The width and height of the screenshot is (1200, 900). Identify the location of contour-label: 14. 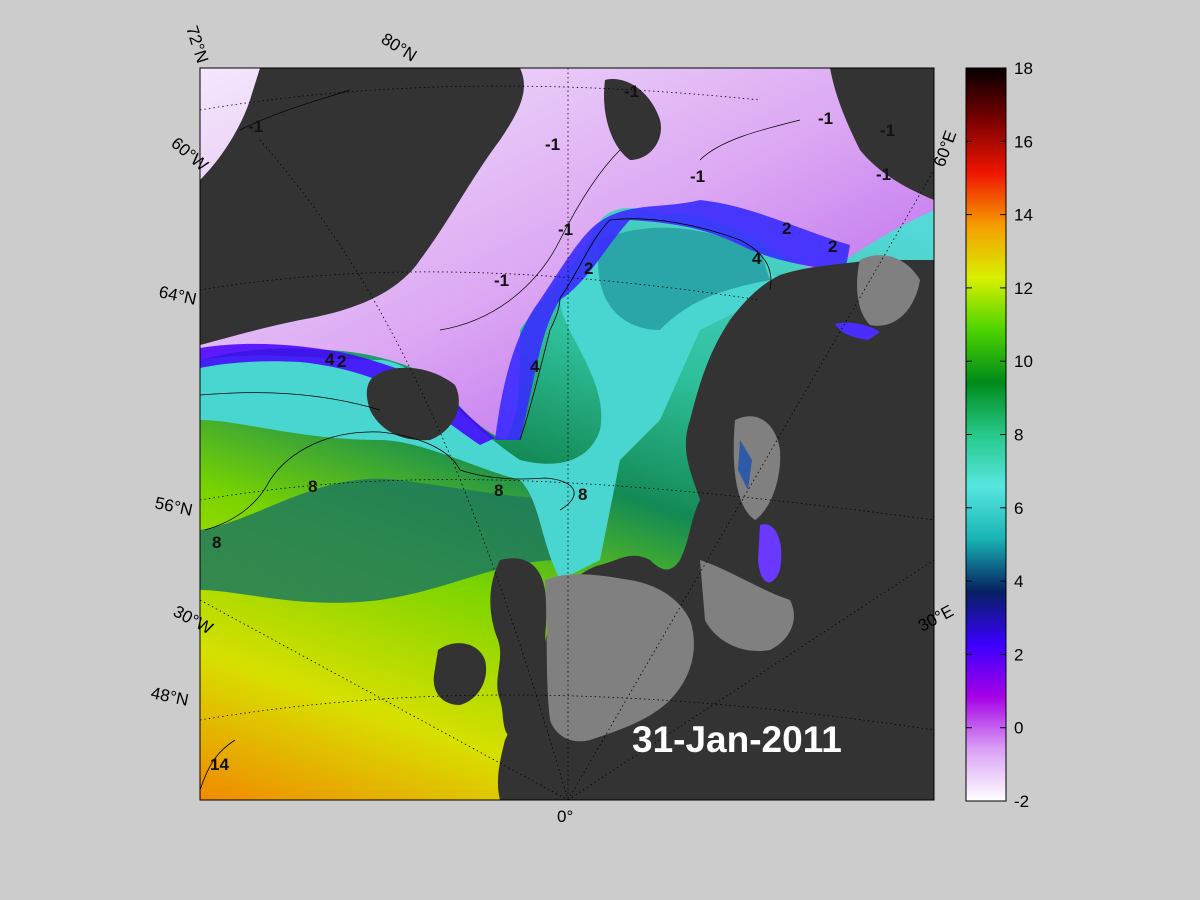
(219, 764).